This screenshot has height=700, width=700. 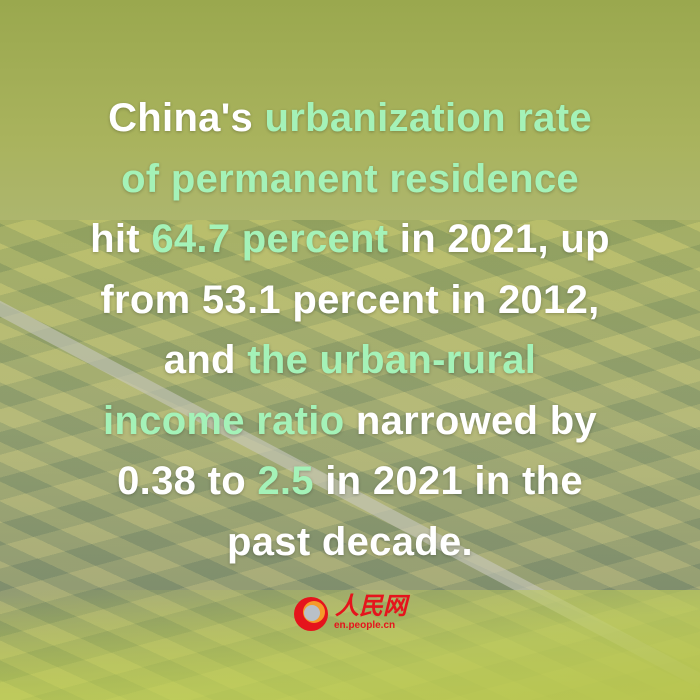 What do you see at coordinates (428, 118) in the screenshot?
I see `highlight-segment: urbanization rate` at bounding box center [428, 118].